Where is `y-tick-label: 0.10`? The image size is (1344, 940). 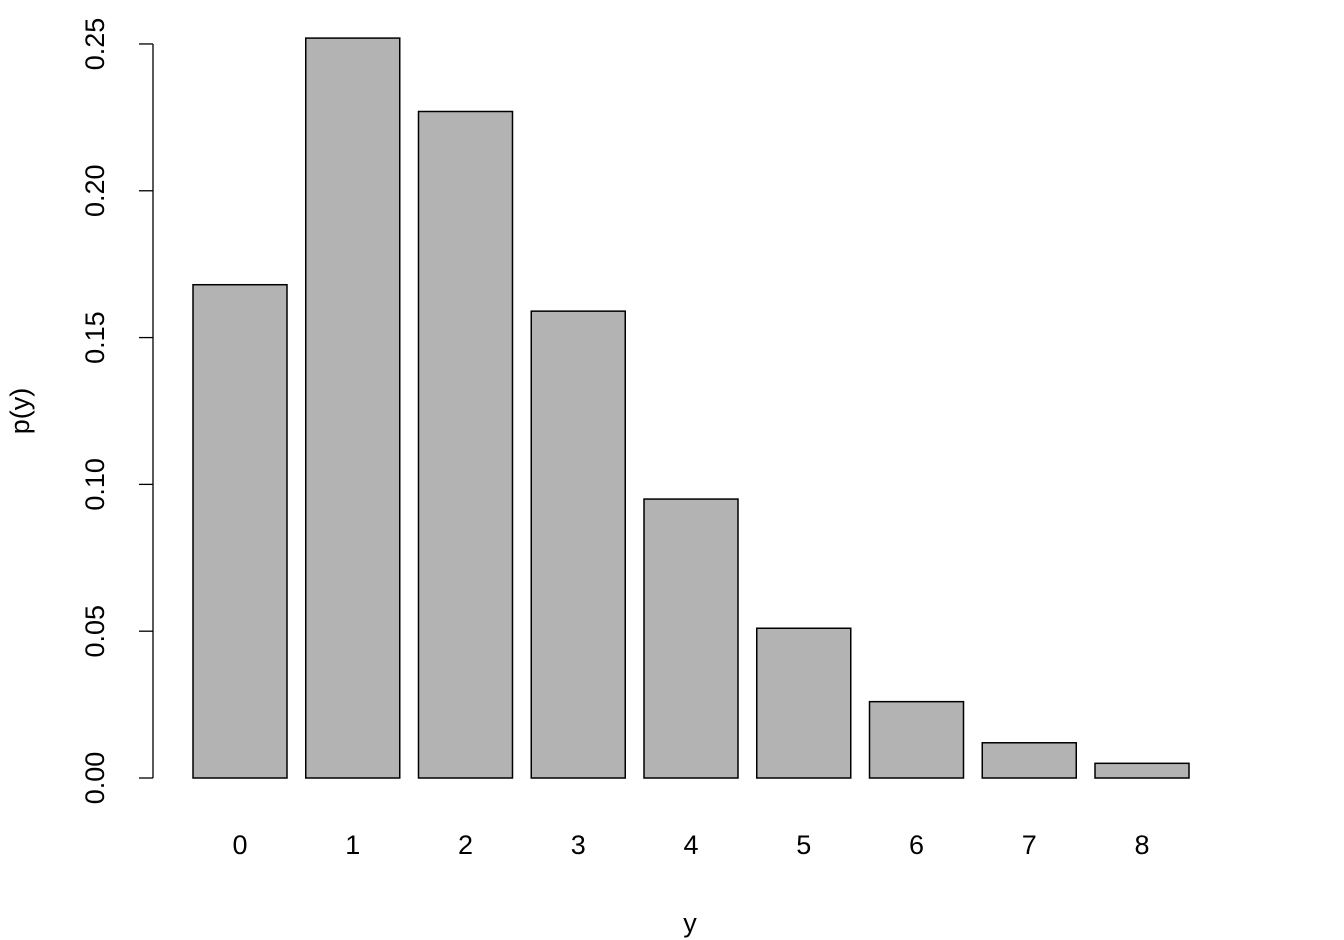
y-tick-label: 0.10 is located at coordinates (95, 484).